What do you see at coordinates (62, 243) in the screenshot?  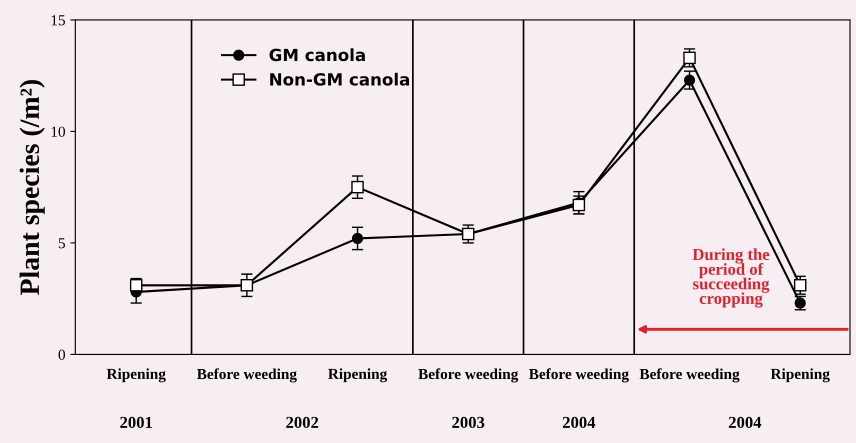 I see `y-tick-label: 5` at bounding box center [62, 243].